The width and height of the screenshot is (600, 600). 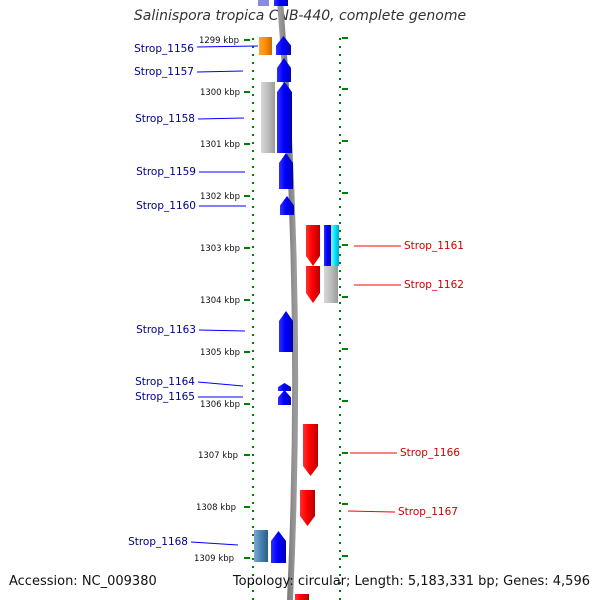 What do you see at coordinates (220, 405) in the screenshot?
I see `kbp-label: 1306 kbp` at bounding box center [220, 405].